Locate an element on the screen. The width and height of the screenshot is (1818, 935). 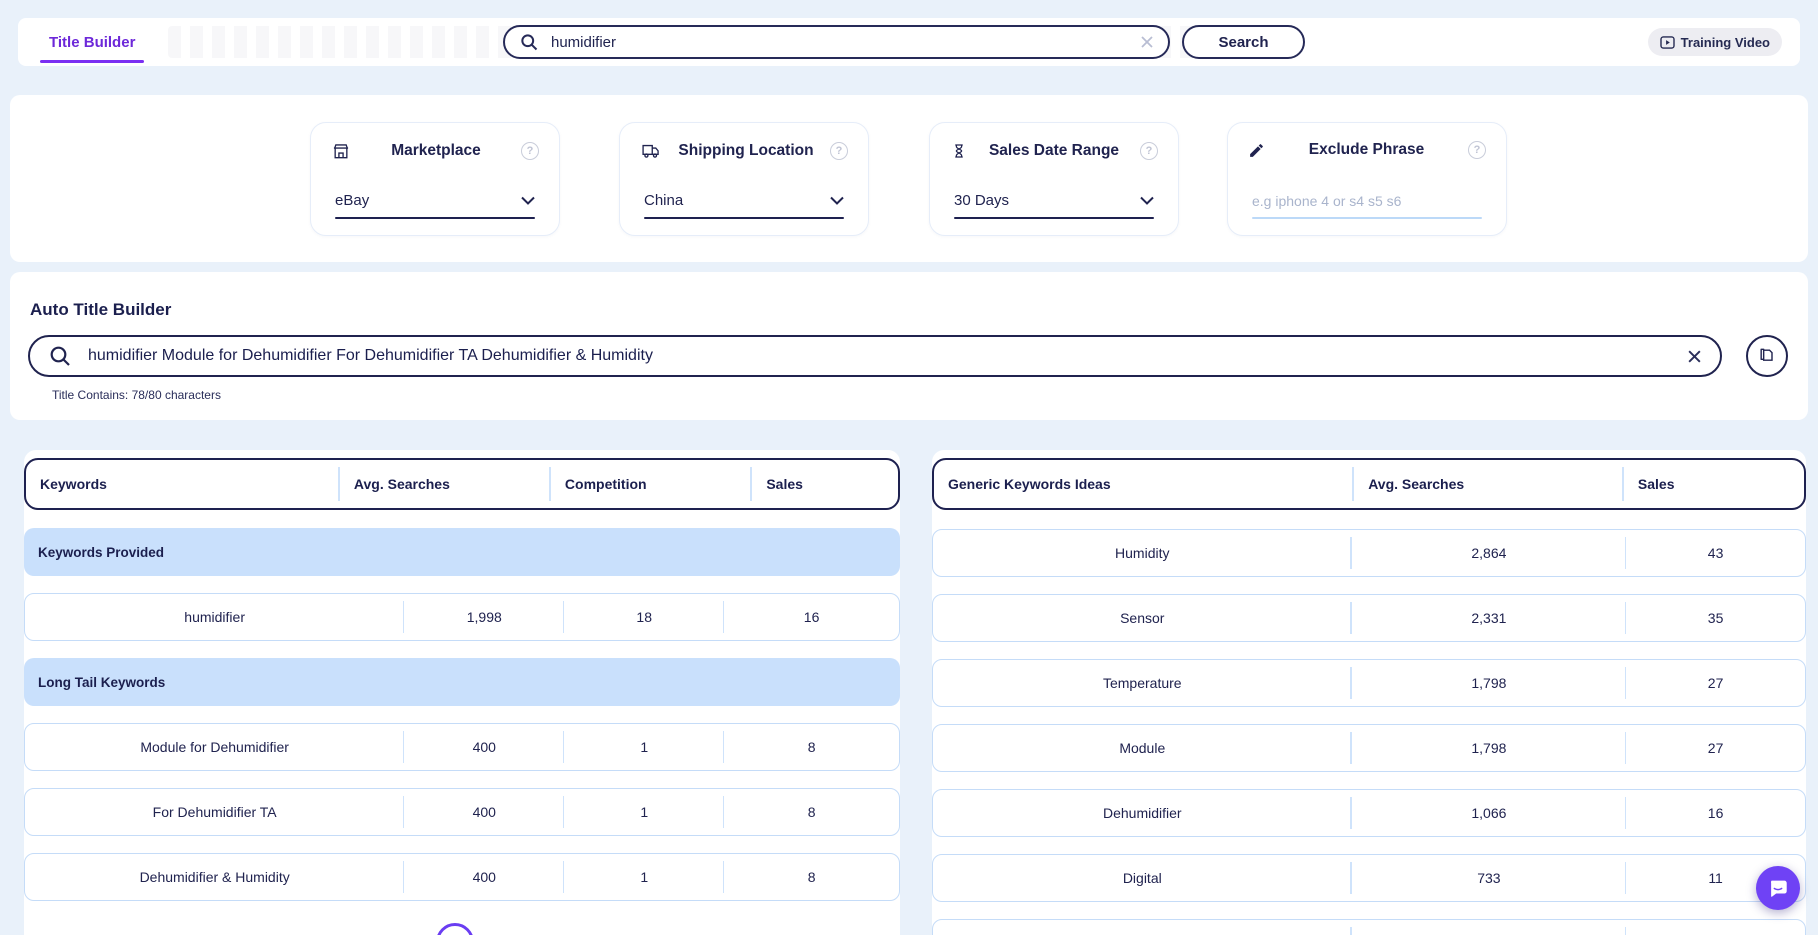
filter-sales-date-range: Sales Date Range ? 30 Days is located at coordinates (1054, 179).